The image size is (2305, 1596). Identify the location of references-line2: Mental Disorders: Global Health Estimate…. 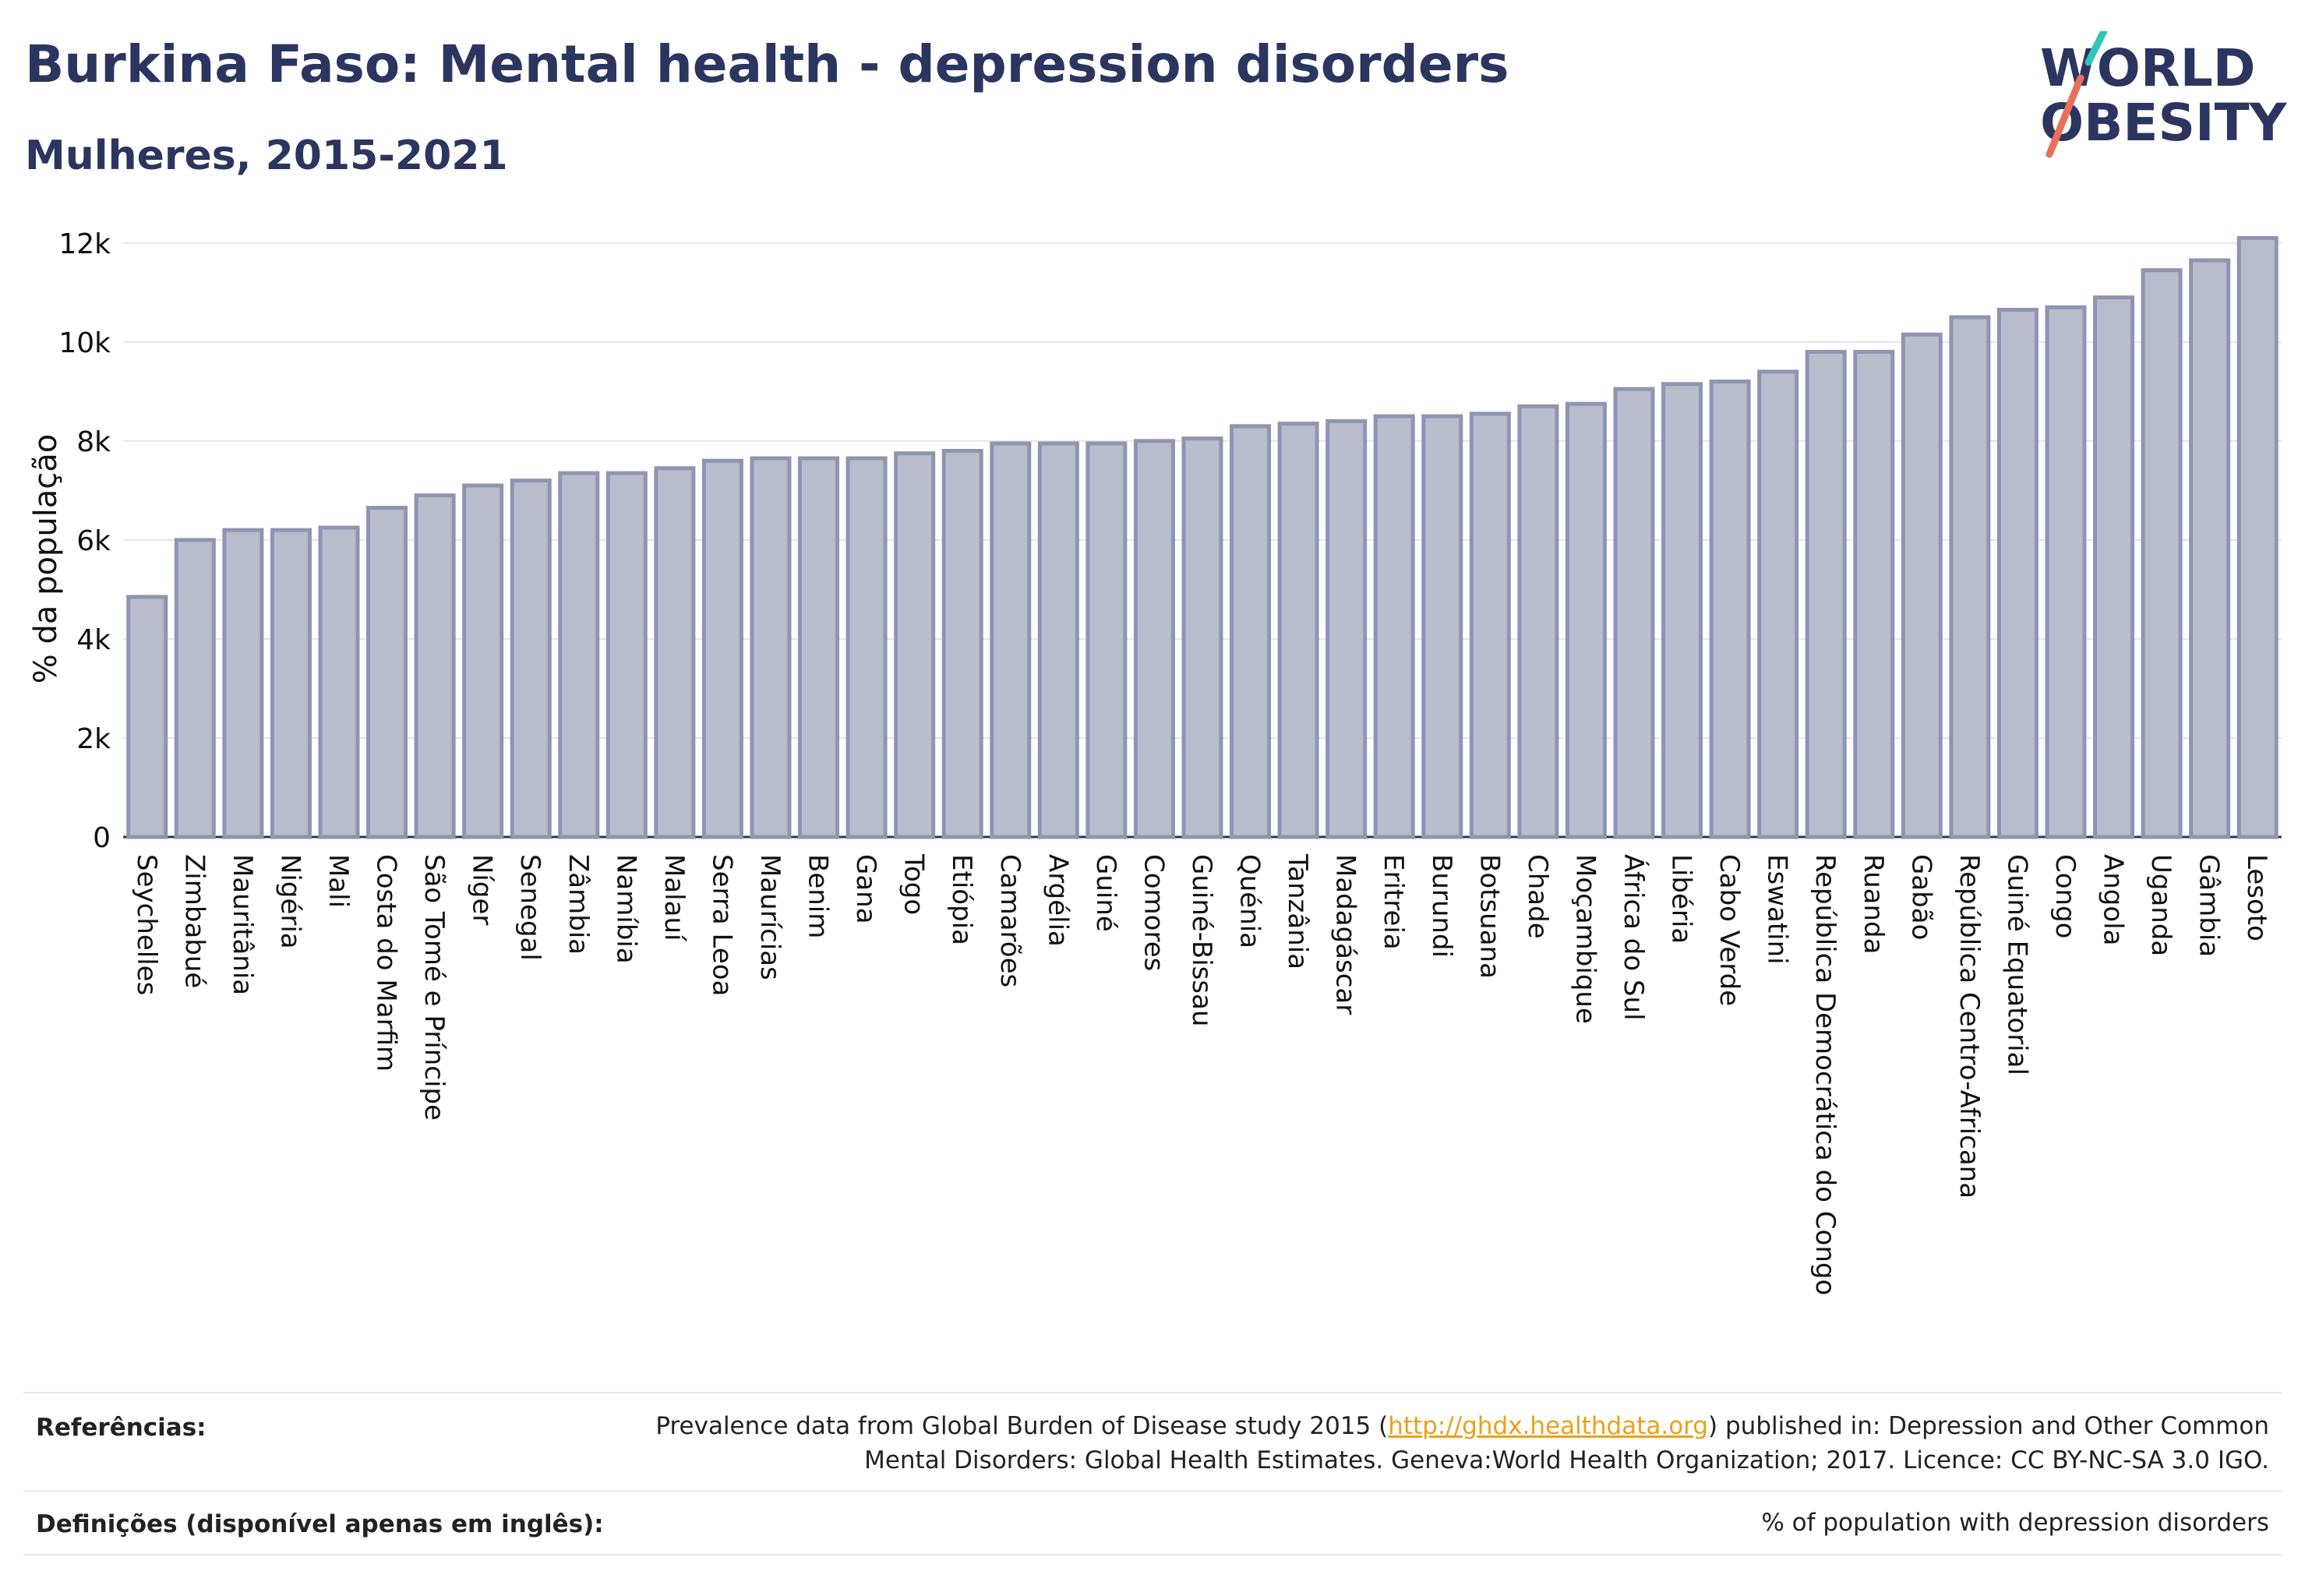
(1566, 1460).